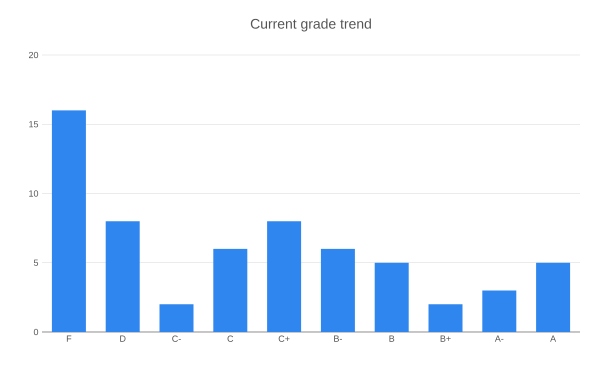 The height and width of the screenshot is (367, 596). What do you see at coordinates (499, 339) in the screenshot?
I see `x-tick-label: A-` at bounding box center [499, 339].